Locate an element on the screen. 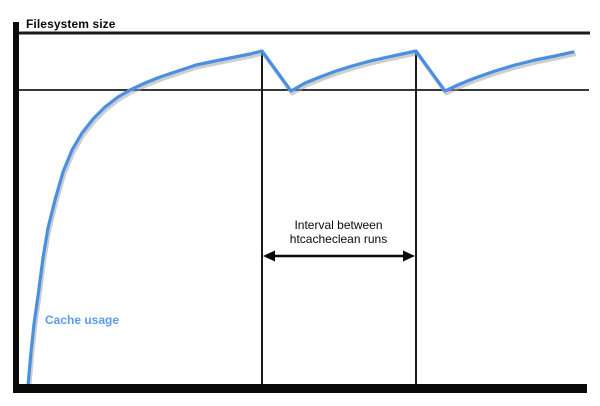  interval-arrow-left-head is located at coordinates (269, 256).